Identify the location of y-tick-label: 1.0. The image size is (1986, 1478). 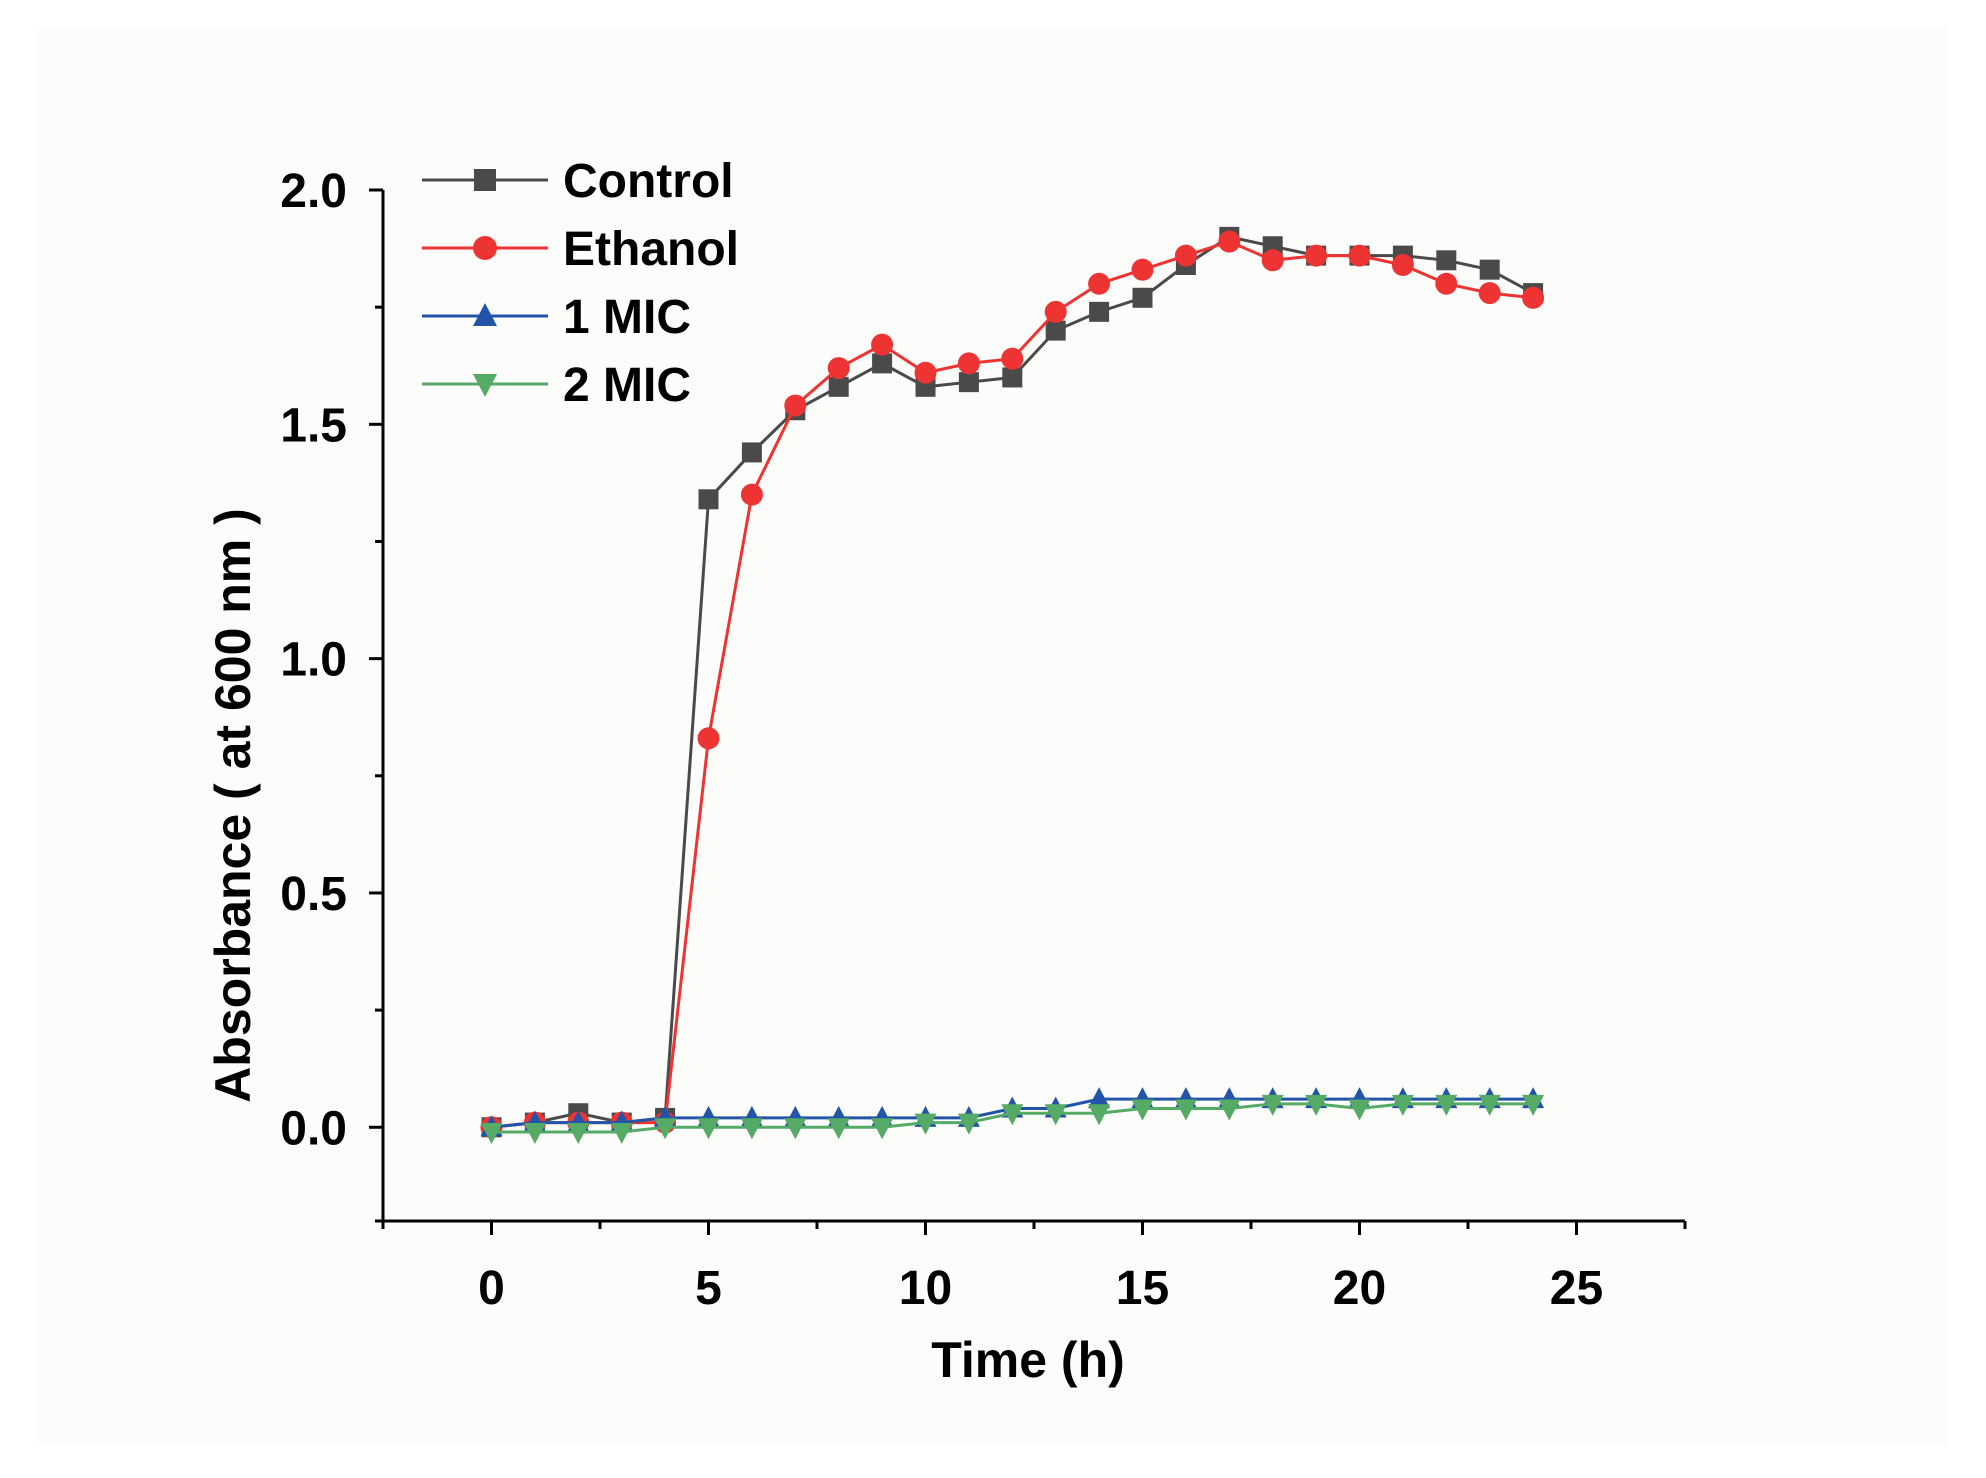
(313, 660).